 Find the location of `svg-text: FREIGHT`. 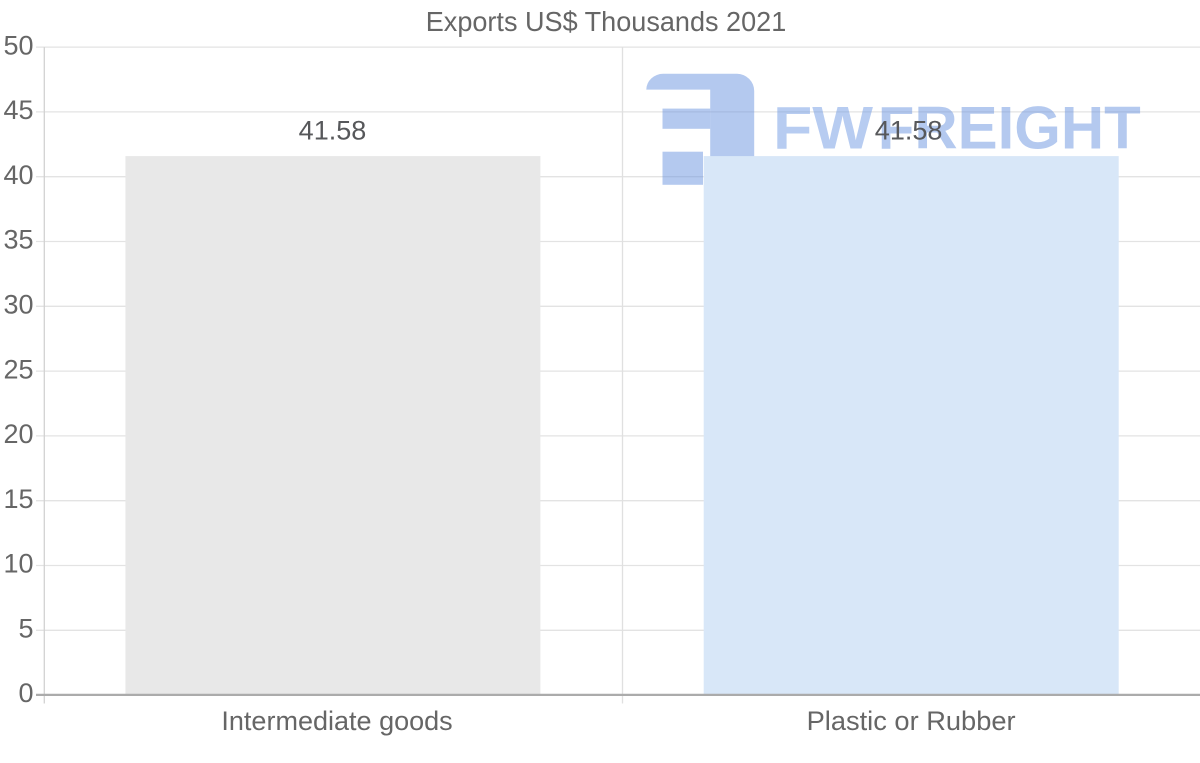

svg-text: FREIGHT is located at coordinates (1009, 127).